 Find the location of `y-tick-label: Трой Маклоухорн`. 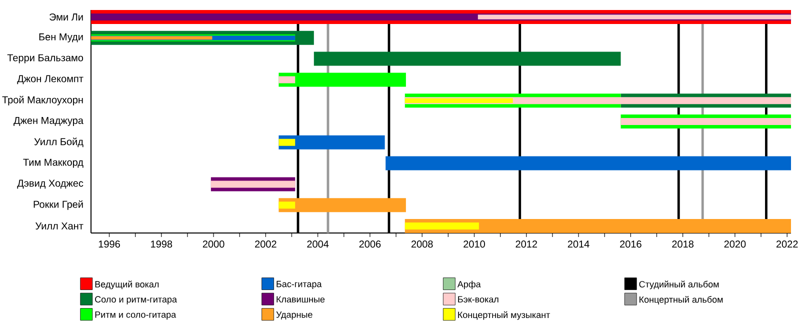

y-tick-label: Трой Маклоухорн is located at coordinates (42, 101).